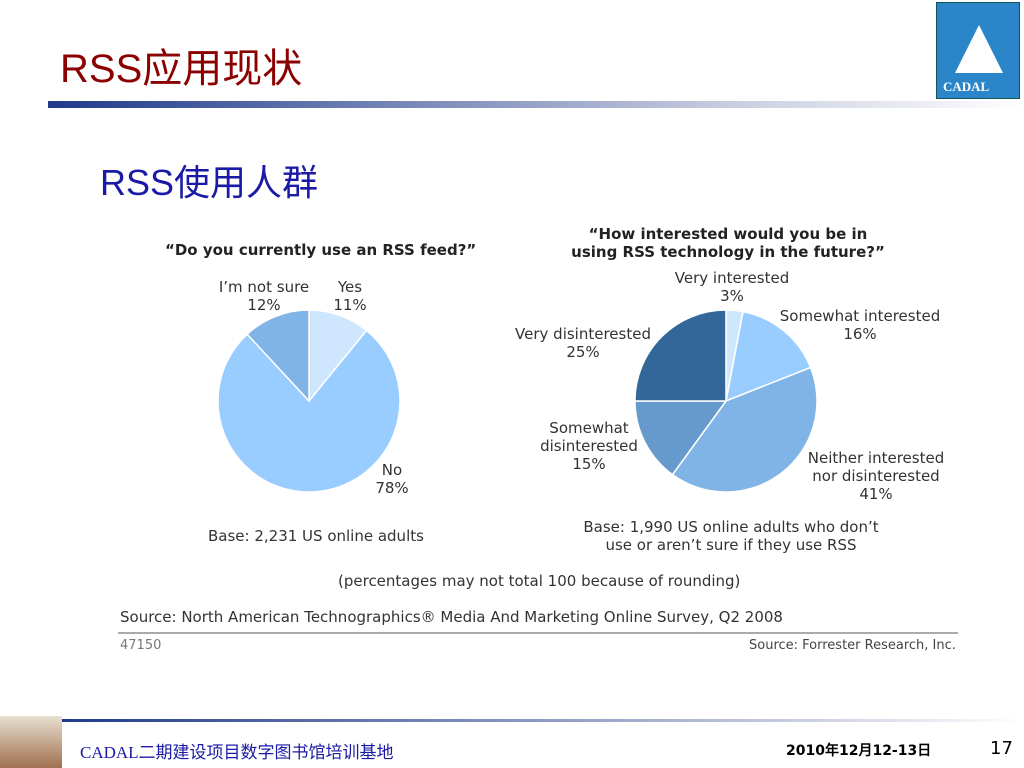  I want to click on slice-label: I’m not sure 12%, so click(264, 296).